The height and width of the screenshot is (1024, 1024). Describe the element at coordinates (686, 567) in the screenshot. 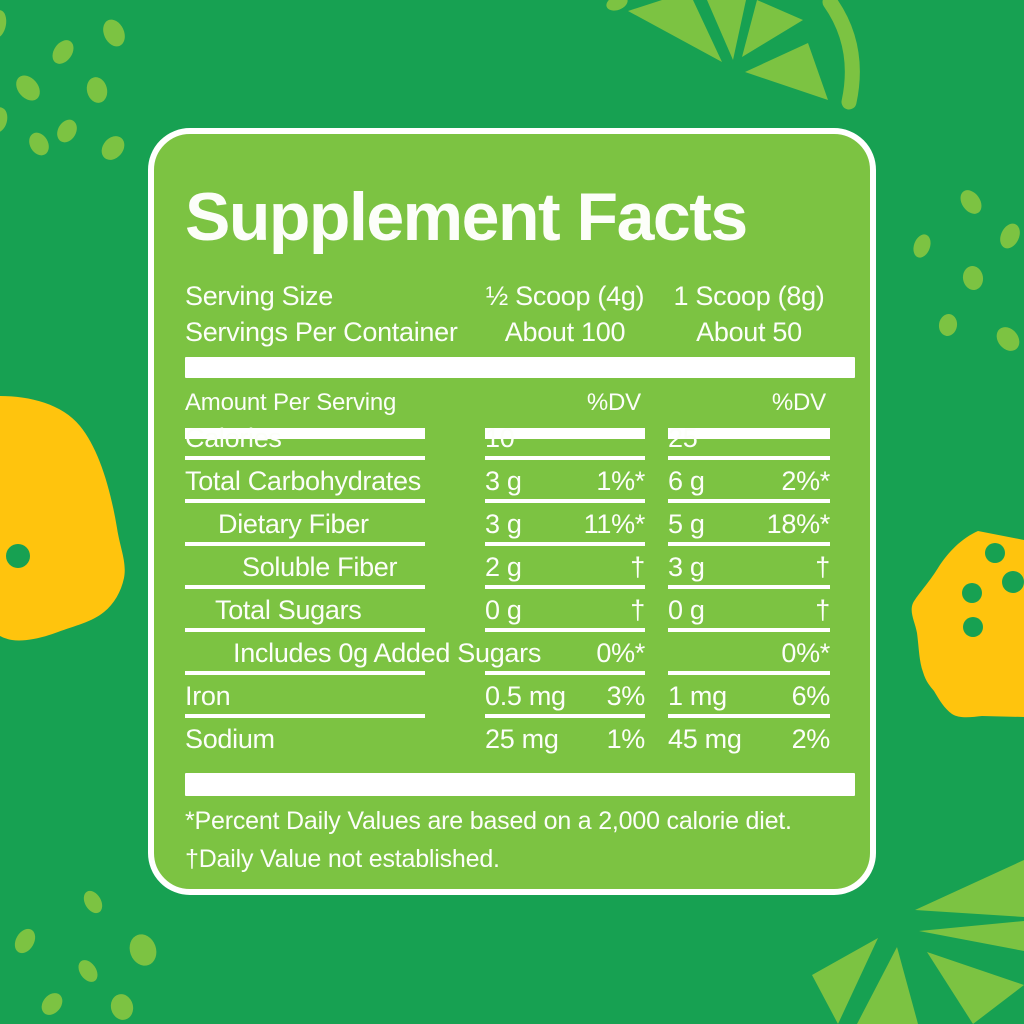

I see `col2-amount: 3 g` at that location.